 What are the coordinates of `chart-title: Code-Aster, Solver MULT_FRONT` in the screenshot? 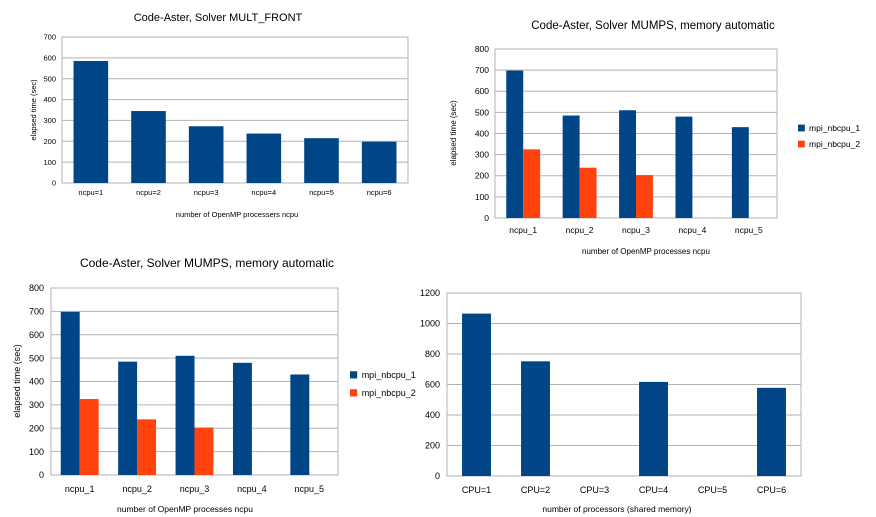 It's located at (218, 18).